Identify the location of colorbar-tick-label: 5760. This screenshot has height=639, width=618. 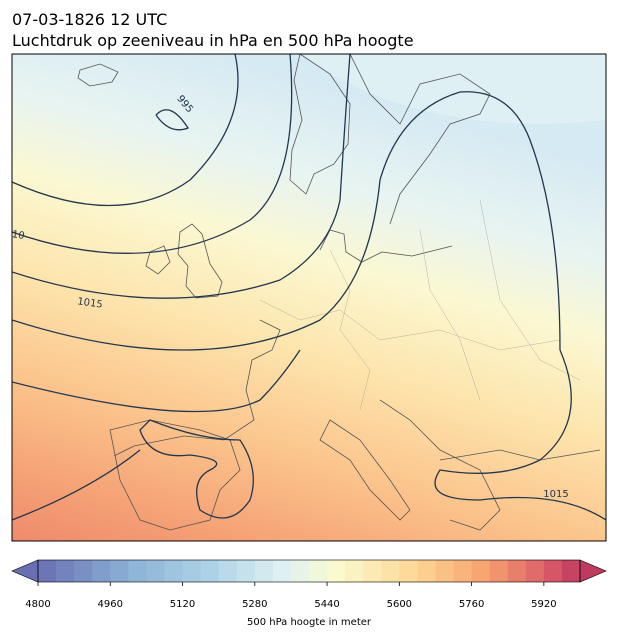
(471, 604).